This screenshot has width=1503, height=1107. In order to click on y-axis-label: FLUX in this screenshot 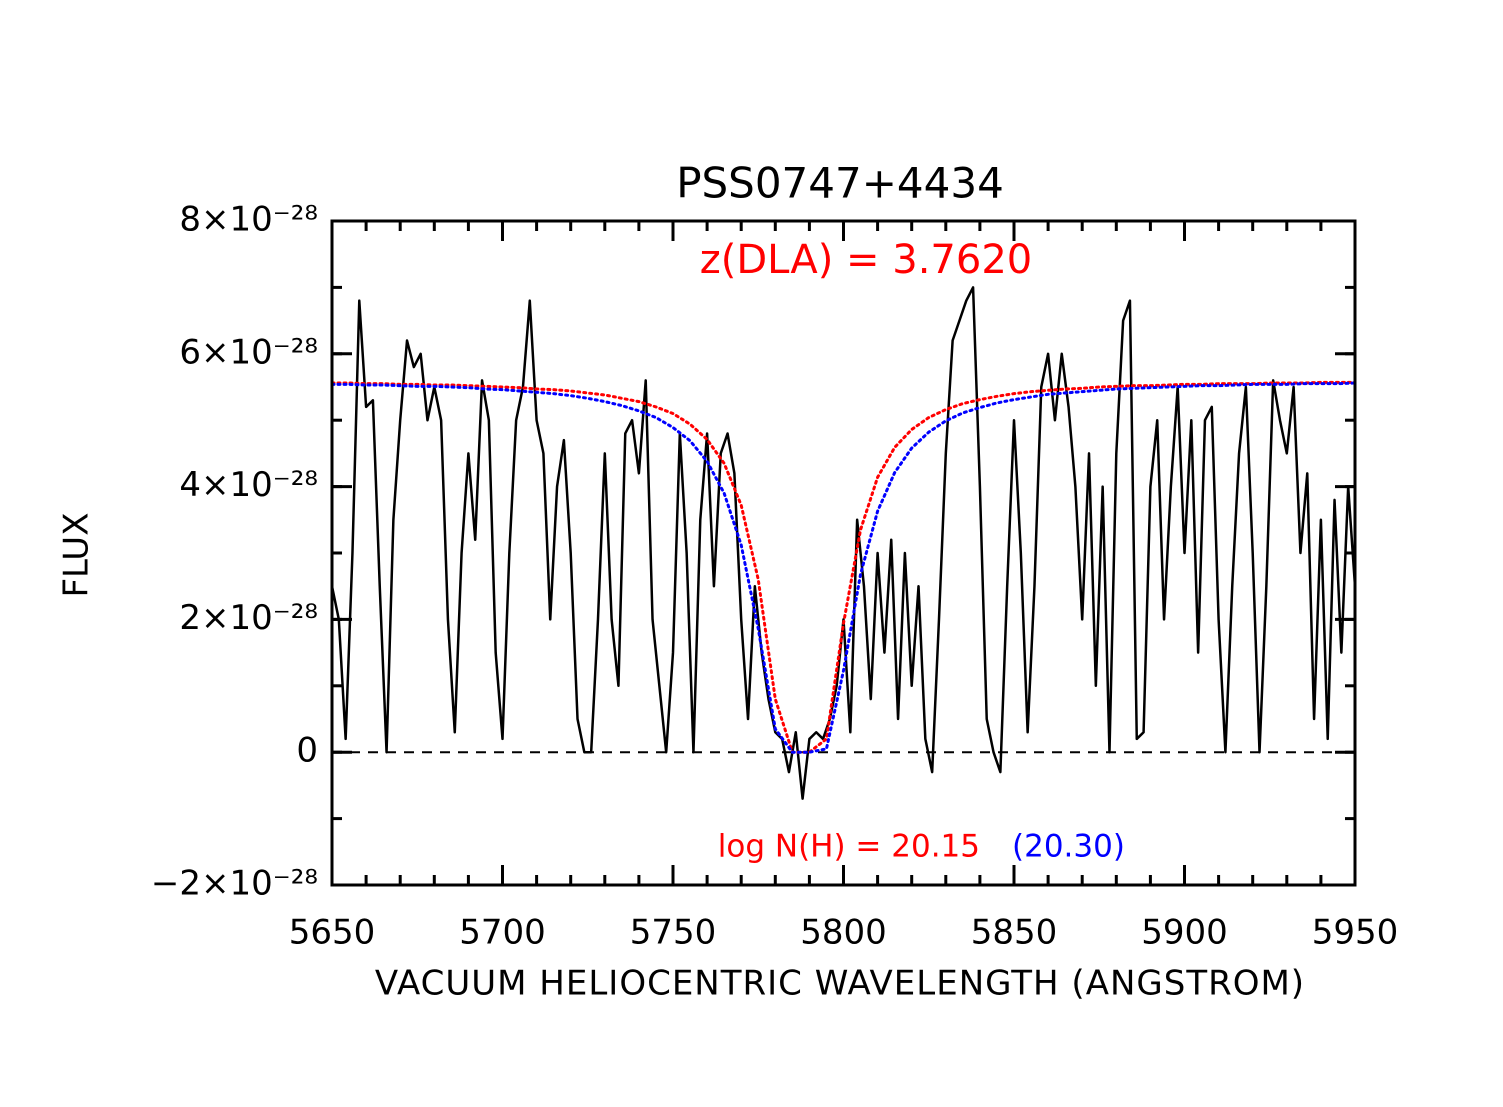, I will do `click(77, 555)`.